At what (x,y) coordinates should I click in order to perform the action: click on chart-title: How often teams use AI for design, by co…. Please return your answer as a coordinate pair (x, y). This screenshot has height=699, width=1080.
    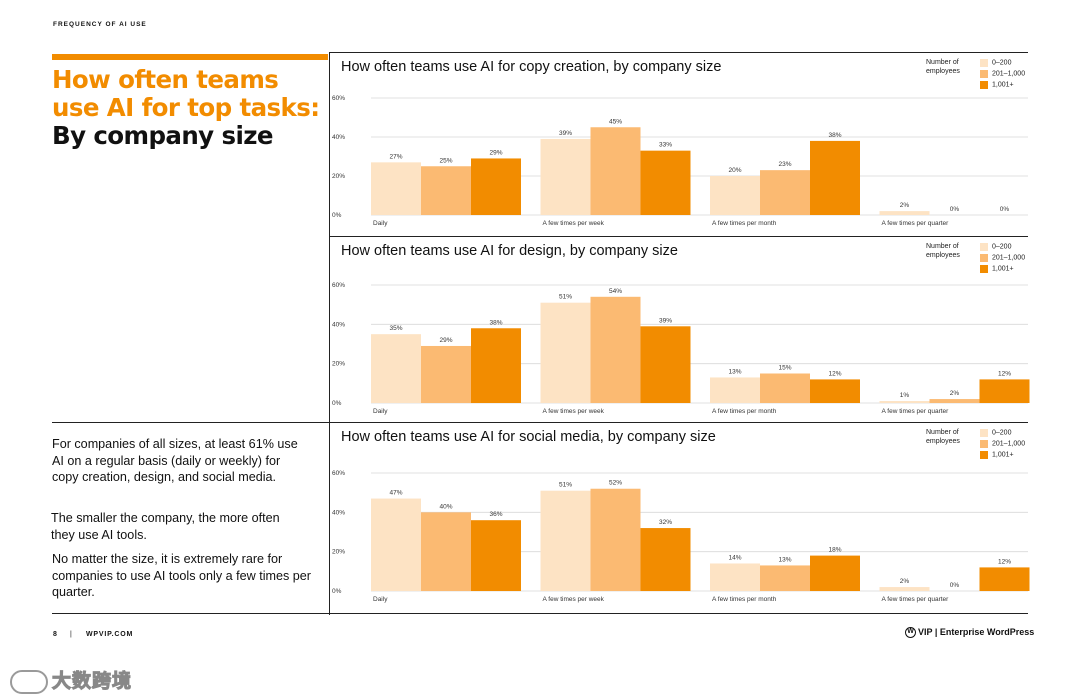
    Looking at the image, I should click on (509, 251).